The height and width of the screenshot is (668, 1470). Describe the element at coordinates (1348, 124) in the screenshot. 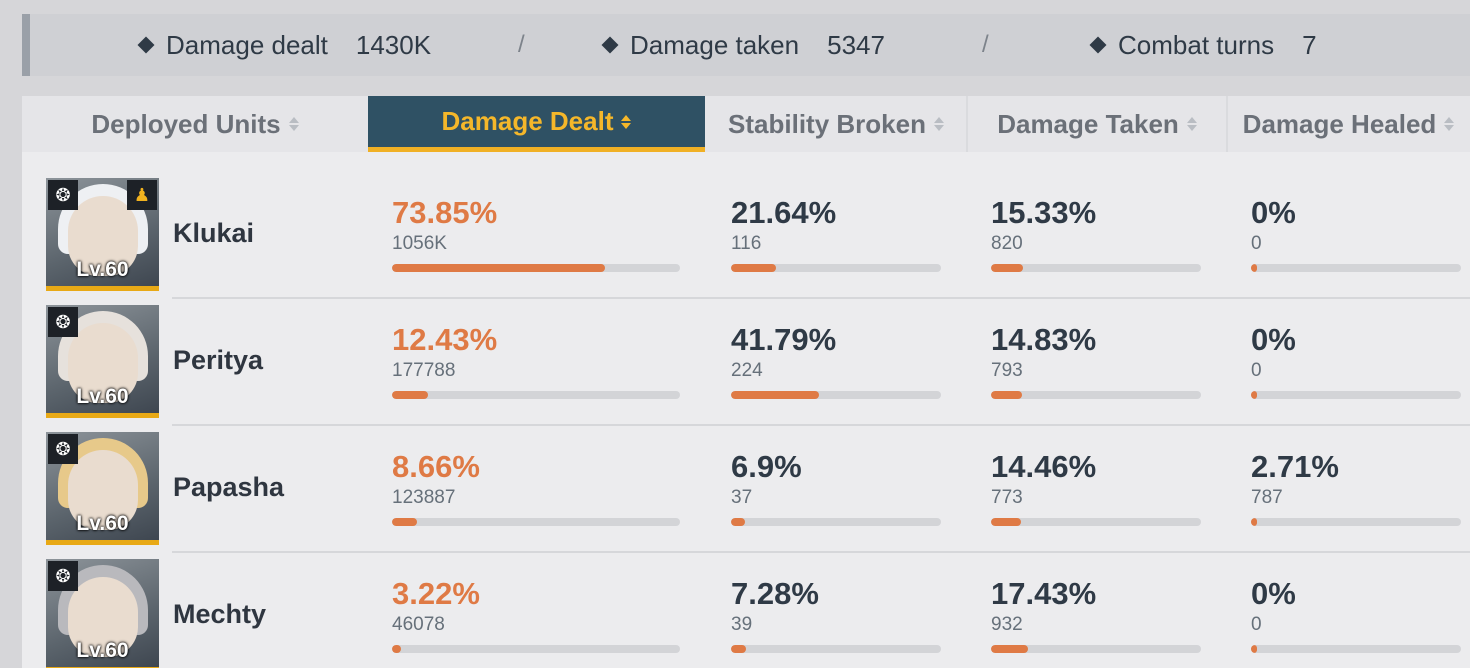

I see `column-header-damage-healed: Damage Healed` at that location.